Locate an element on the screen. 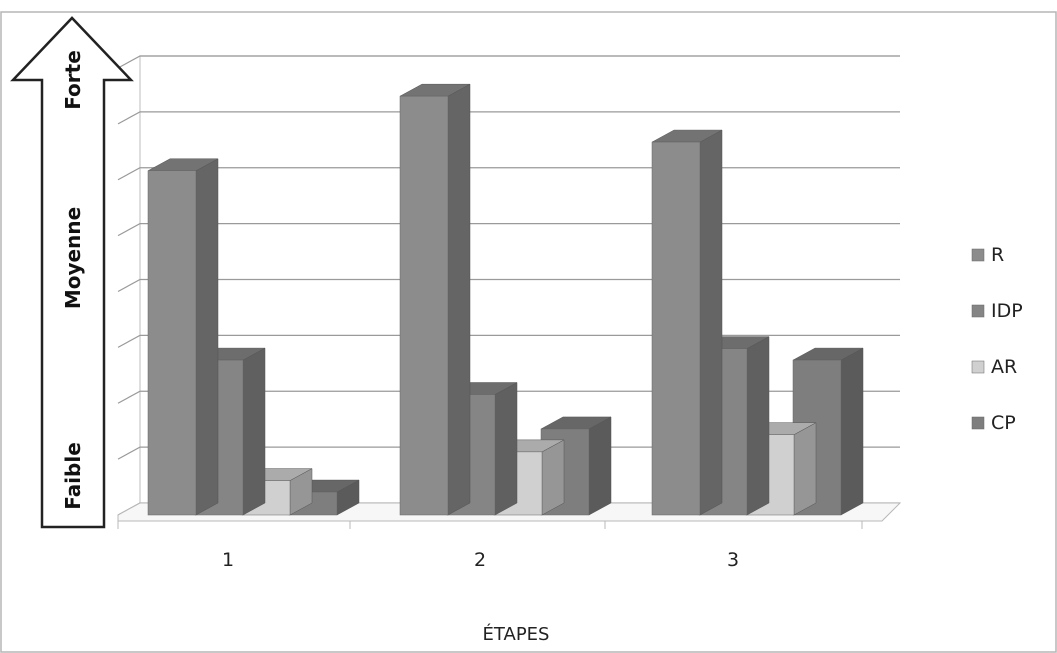 The height and width of the screenshot is (653, 1057). legend-label: IDP is located at coordinates (1007, 311).